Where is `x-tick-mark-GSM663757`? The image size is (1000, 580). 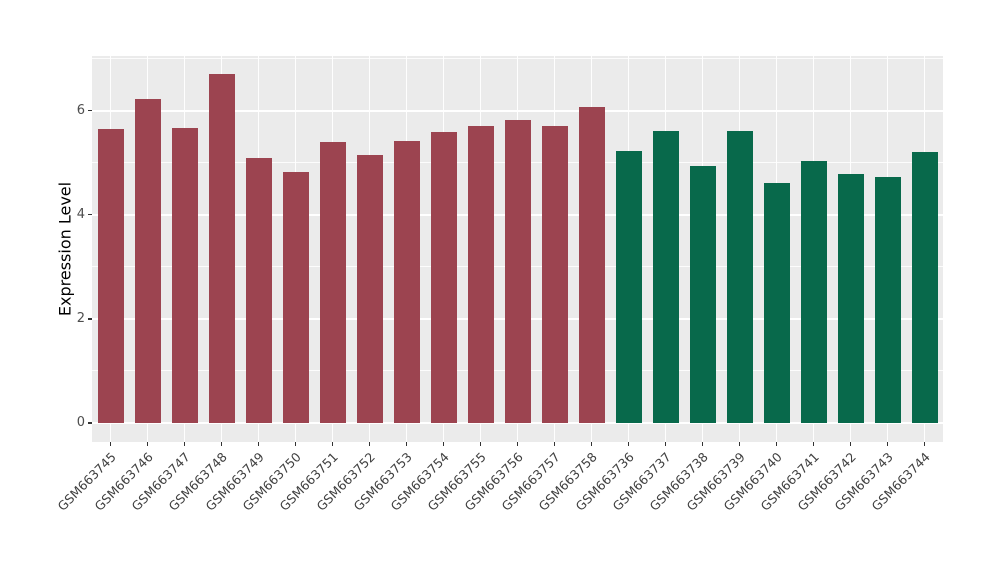 x-tick-mark-GSM663757 is located at coordinates (554, 444).